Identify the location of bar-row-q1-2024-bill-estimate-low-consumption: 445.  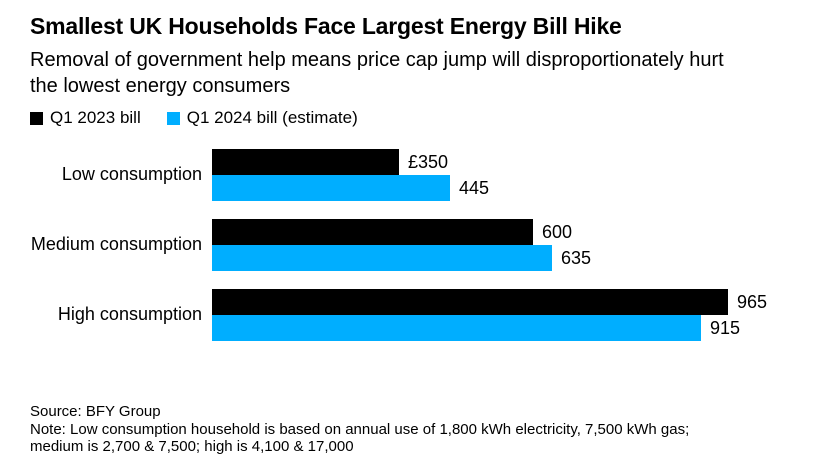
(351, 188).